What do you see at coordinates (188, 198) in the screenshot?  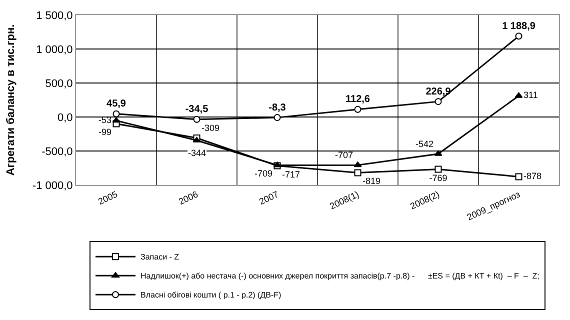 I see `x-tick-label: 2006` at bounding box center [188, 198].